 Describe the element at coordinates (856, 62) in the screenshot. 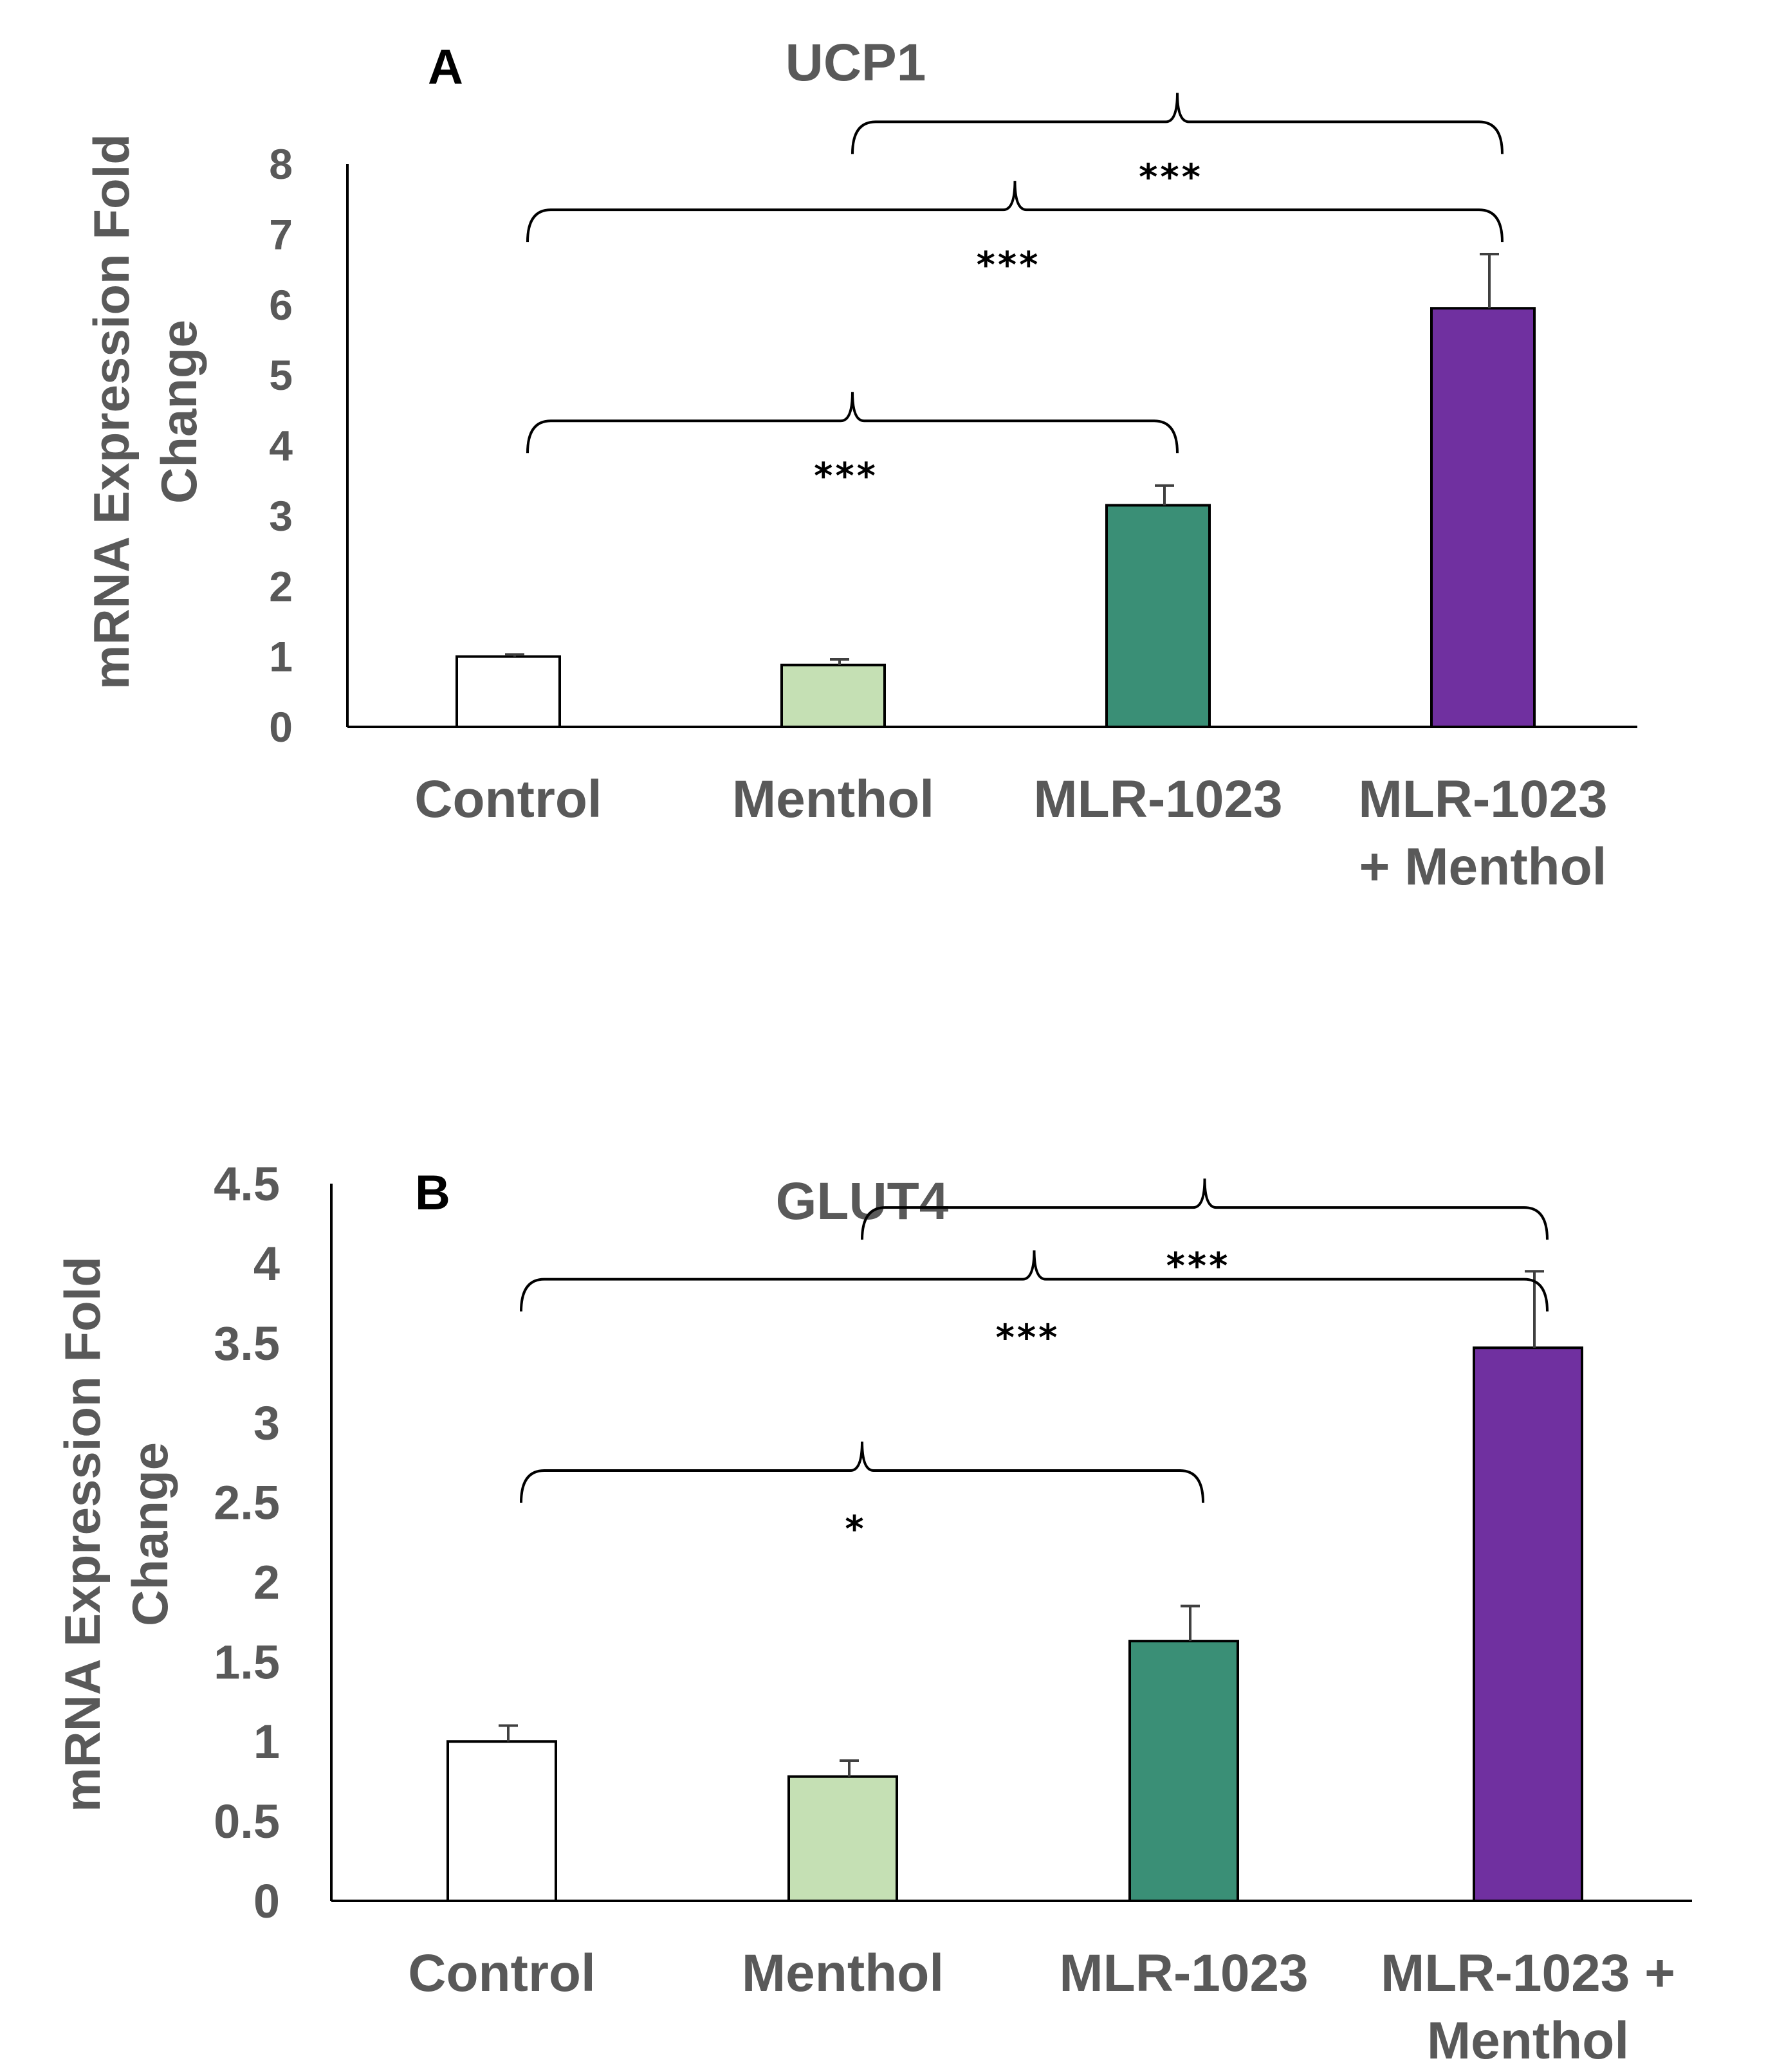

I see `chart-title: UCP1` at that location.